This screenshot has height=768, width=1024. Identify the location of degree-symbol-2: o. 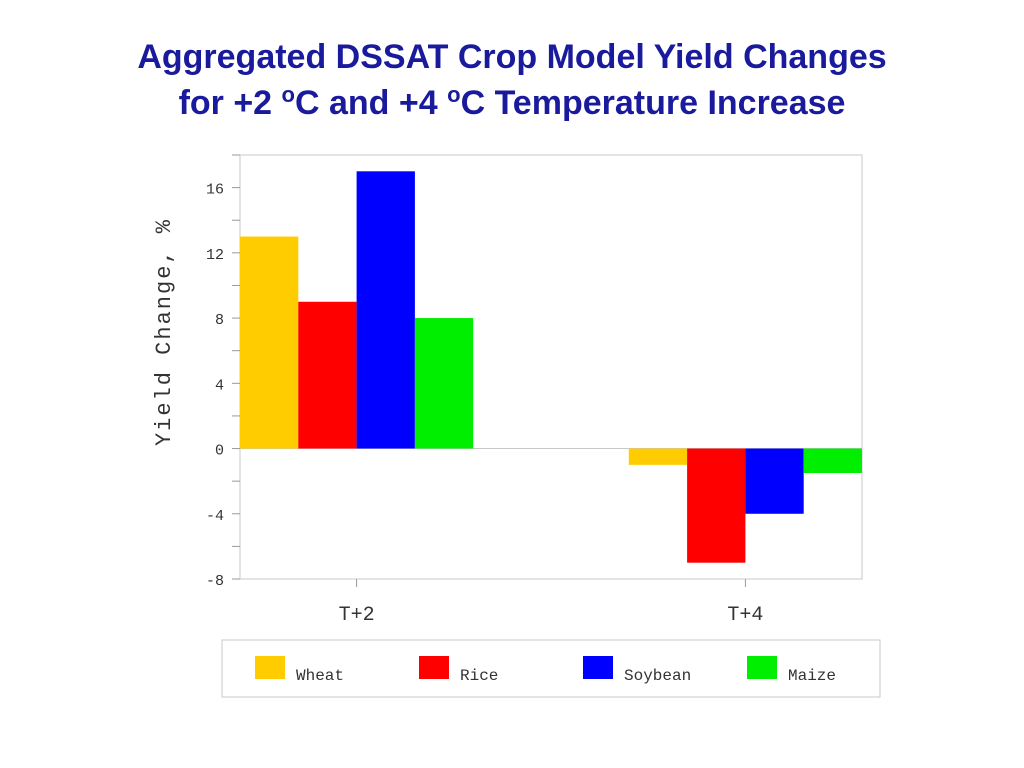
(454, 94).